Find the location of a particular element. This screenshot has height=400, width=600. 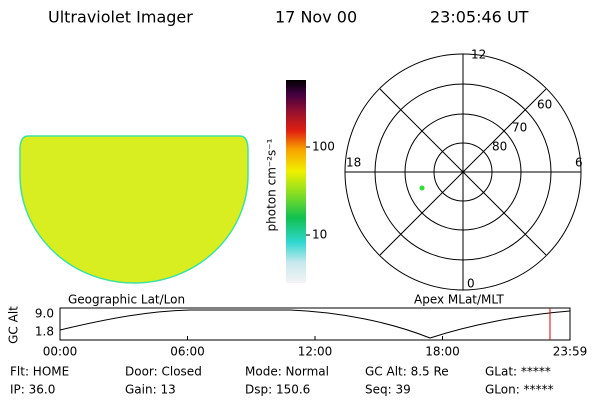

mlat-label: 70 is located at coordinates (519, 128).